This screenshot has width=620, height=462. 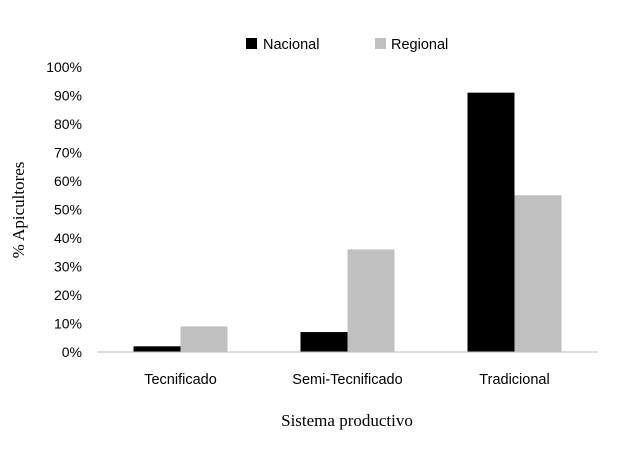 I want to click on x-category-label: Tecnificado, so click(x=180, y=380).